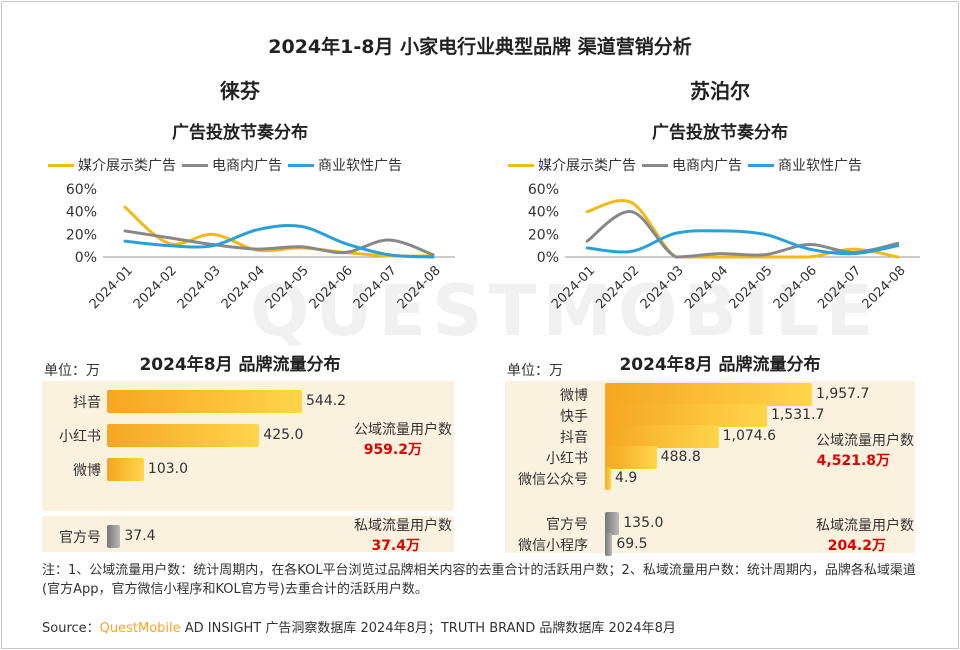 The height and width of the screenshot is (650, 960). Describe the element at coordinates (843, 394) in the screenshot. I see `bar-value-label: 1,957.7` at that location.